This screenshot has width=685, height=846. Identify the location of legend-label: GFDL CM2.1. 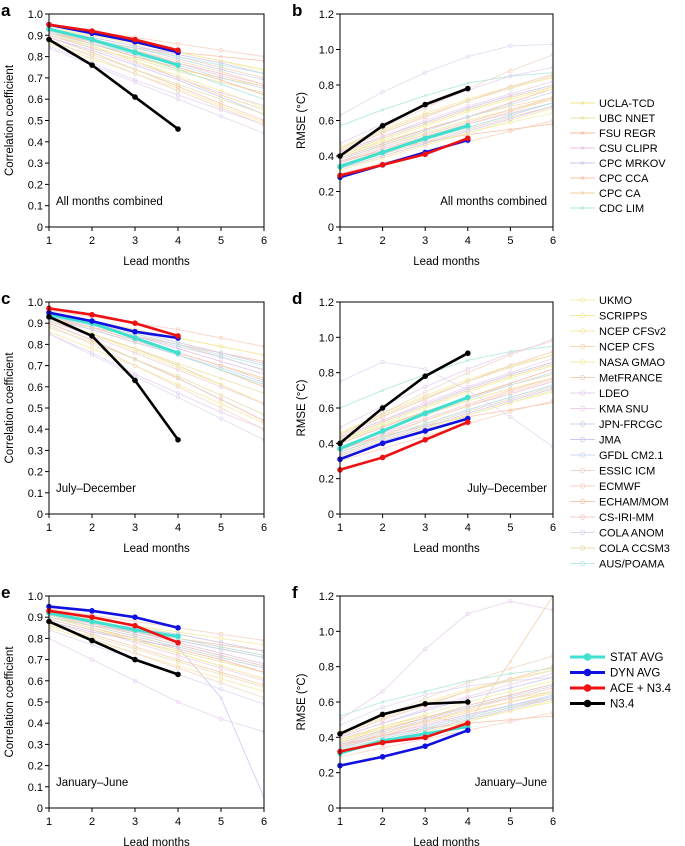
(631, 456).